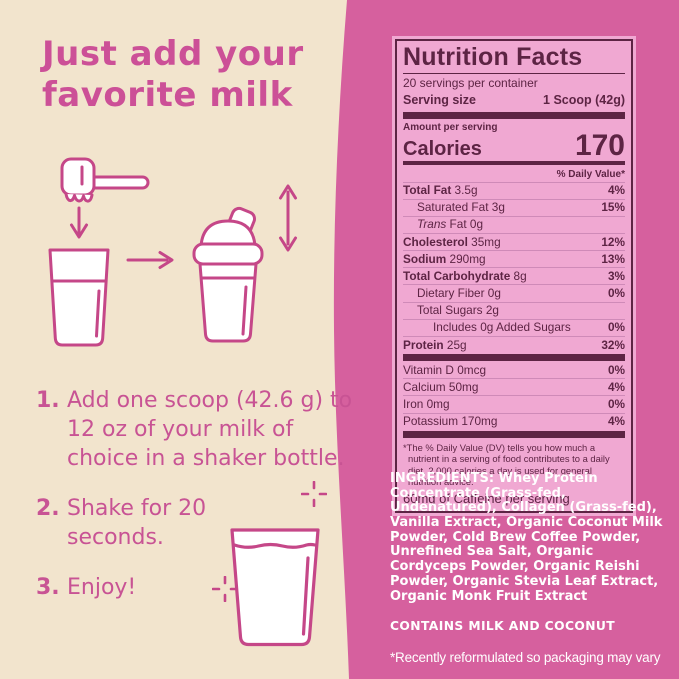 The height and width of the screenshot is (679, 679). Describe the element at coordinates (514, 174) in the screenshot. I see `daily-value-header: % Daily Value*` at that location.